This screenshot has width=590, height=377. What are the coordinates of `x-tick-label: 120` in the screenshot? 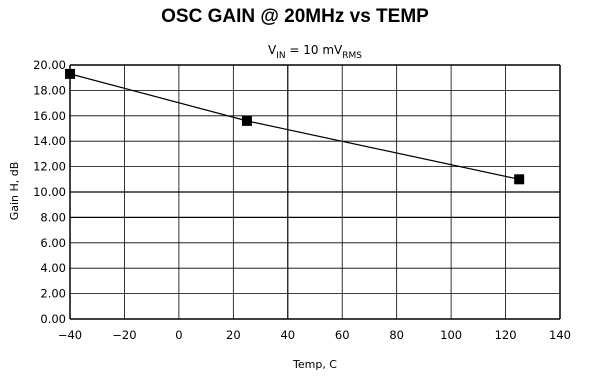 It's located at (506, 335).